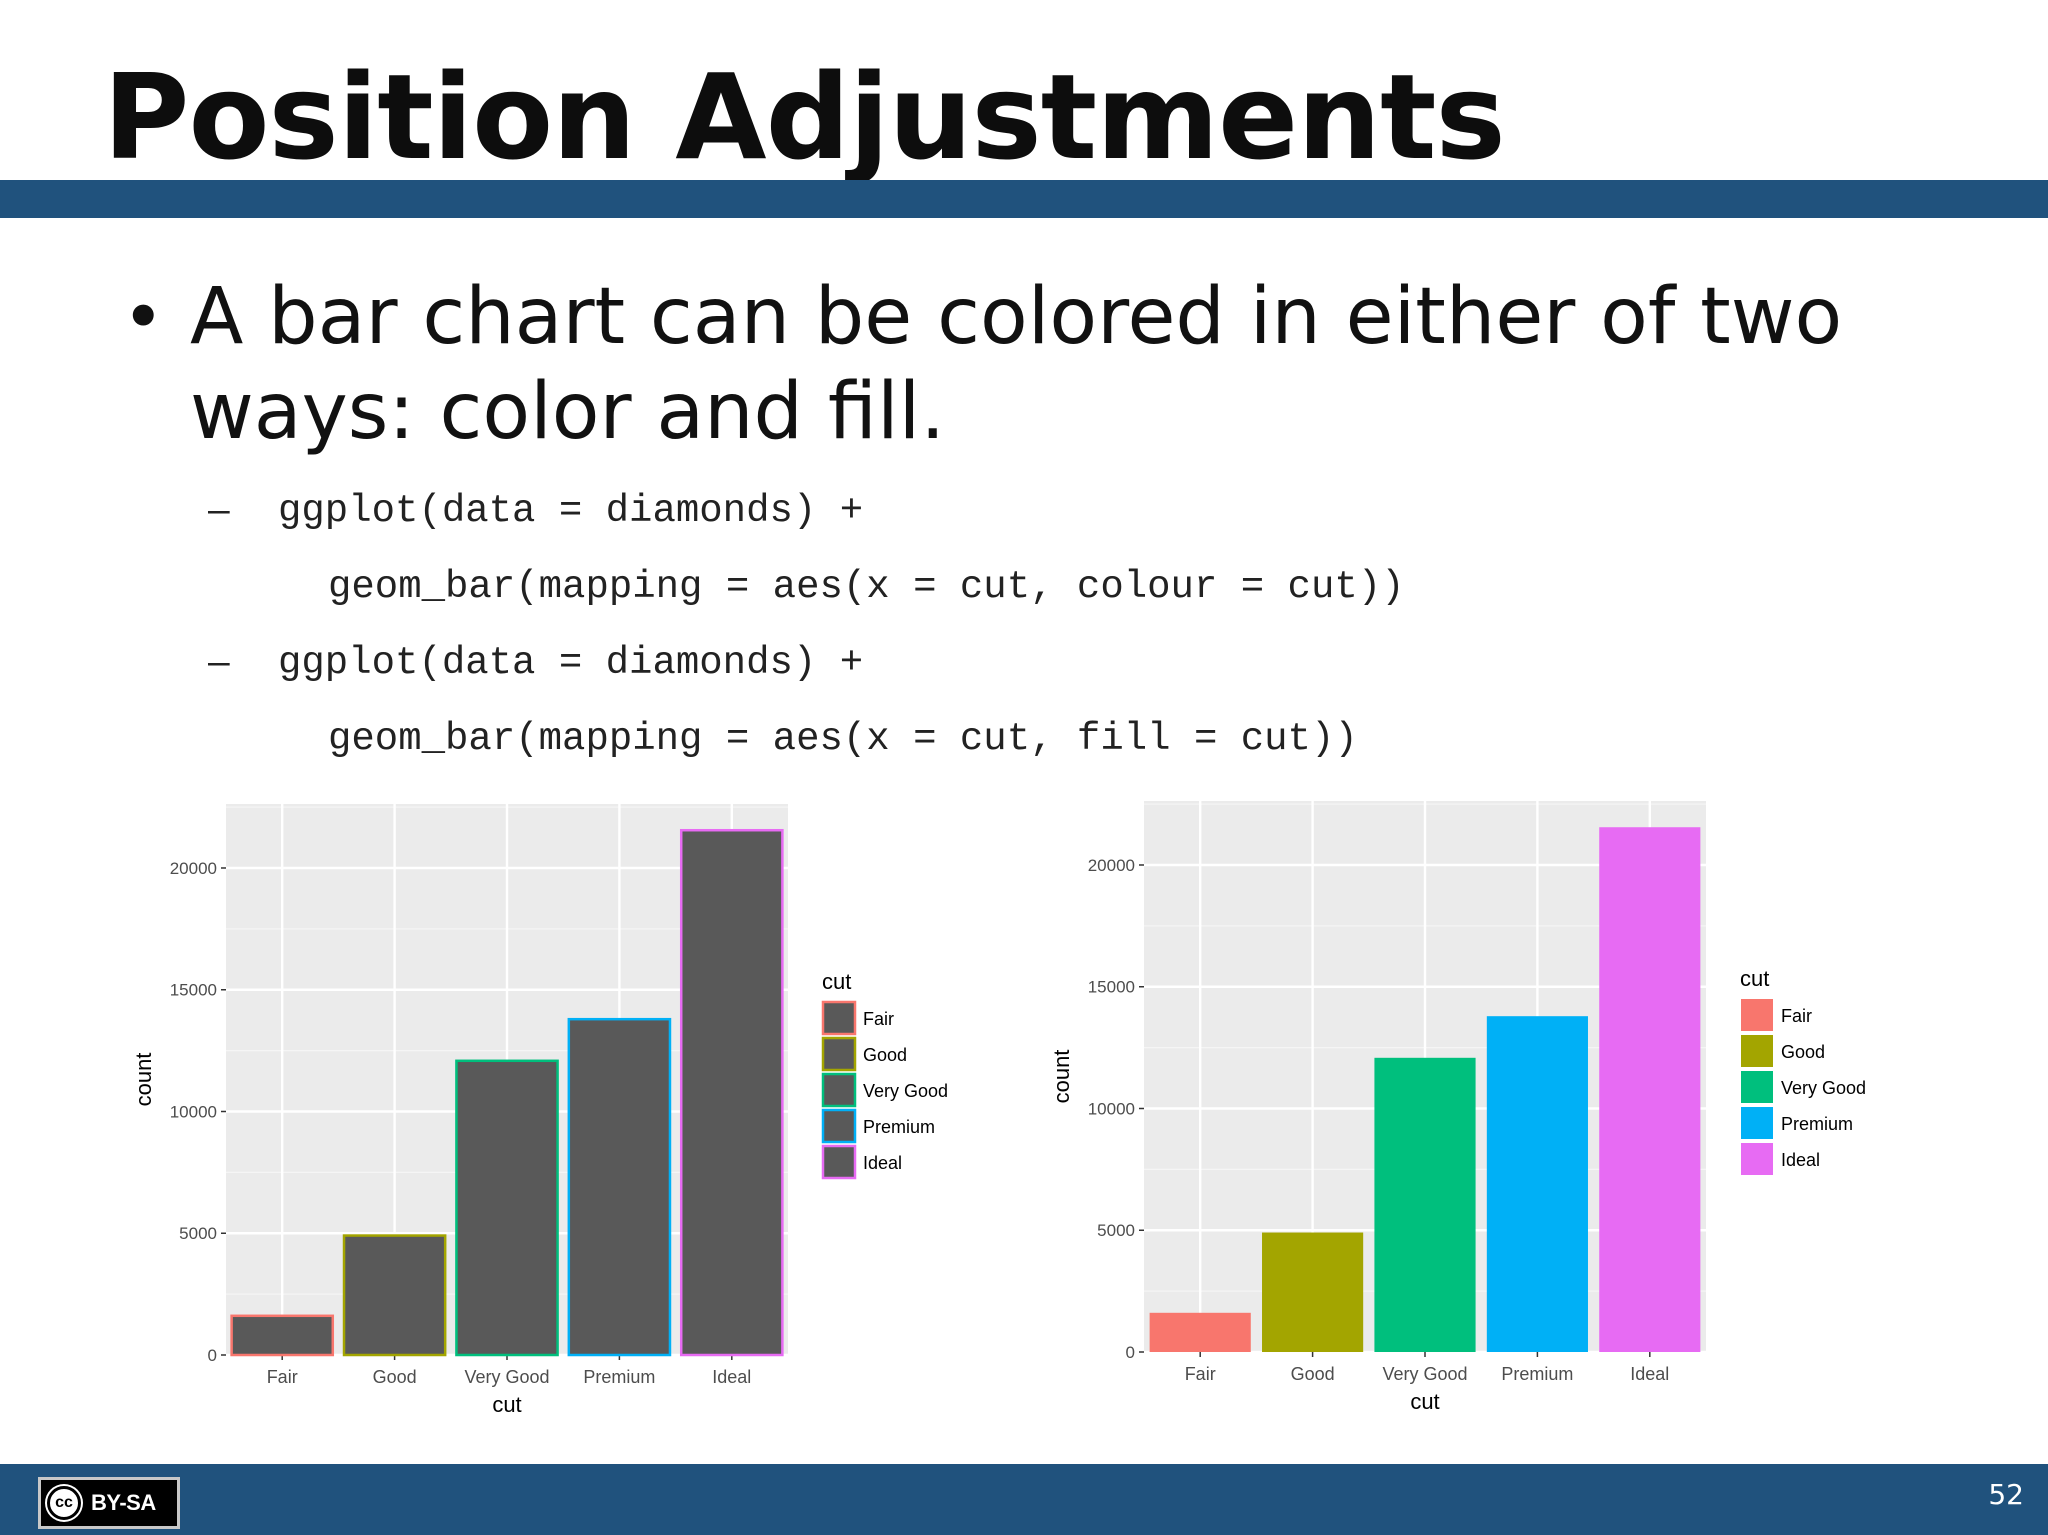 Image resolution: width=2048 pixels, height=1535 pixels. What do you see at coordinates (64, 1503) in the screenshot?
I see `cc-icon: cc` at bounding box center [64, 1503].